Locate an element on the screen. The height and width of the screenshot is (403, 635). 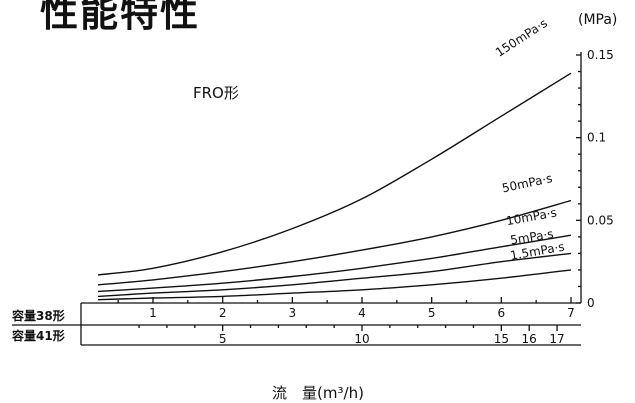
x41-tick-label: 10 is located at coordinates (361, 339).